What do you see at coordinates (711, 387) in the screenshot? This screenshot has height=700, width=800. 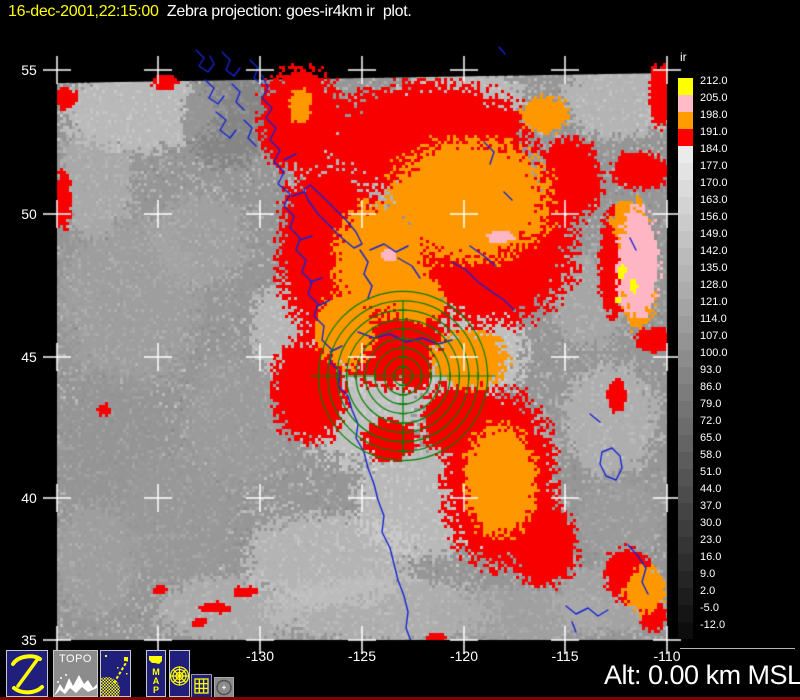 I see `colorbar-value: 86.0` at bounding box center [711, 387].